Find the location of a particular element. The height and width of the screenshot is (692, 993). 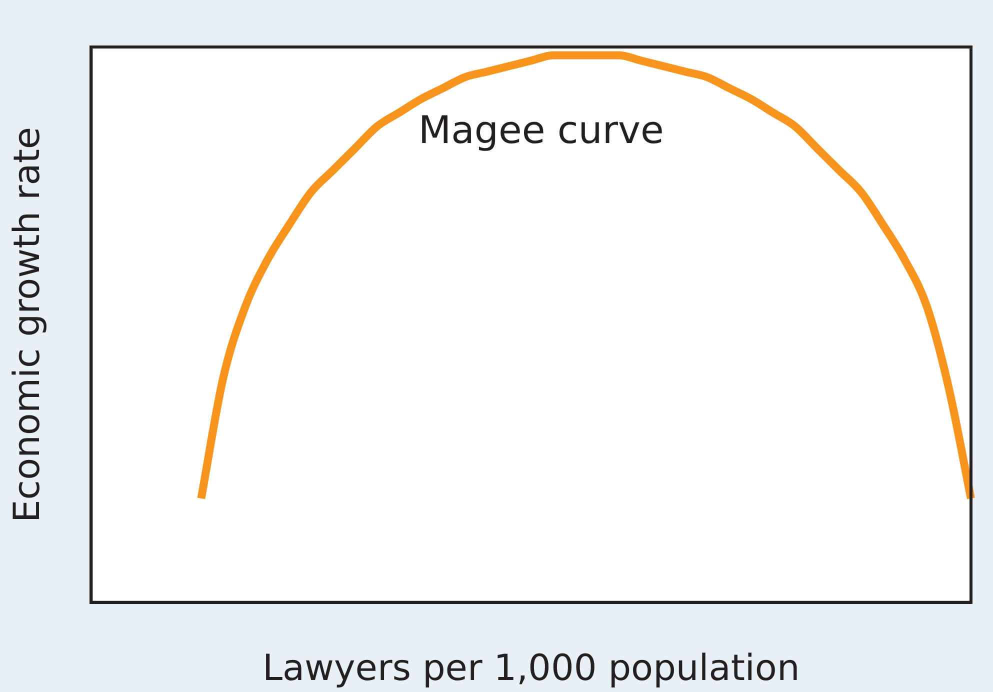

annotation: Magee curve is located at coordinates (541, 130).